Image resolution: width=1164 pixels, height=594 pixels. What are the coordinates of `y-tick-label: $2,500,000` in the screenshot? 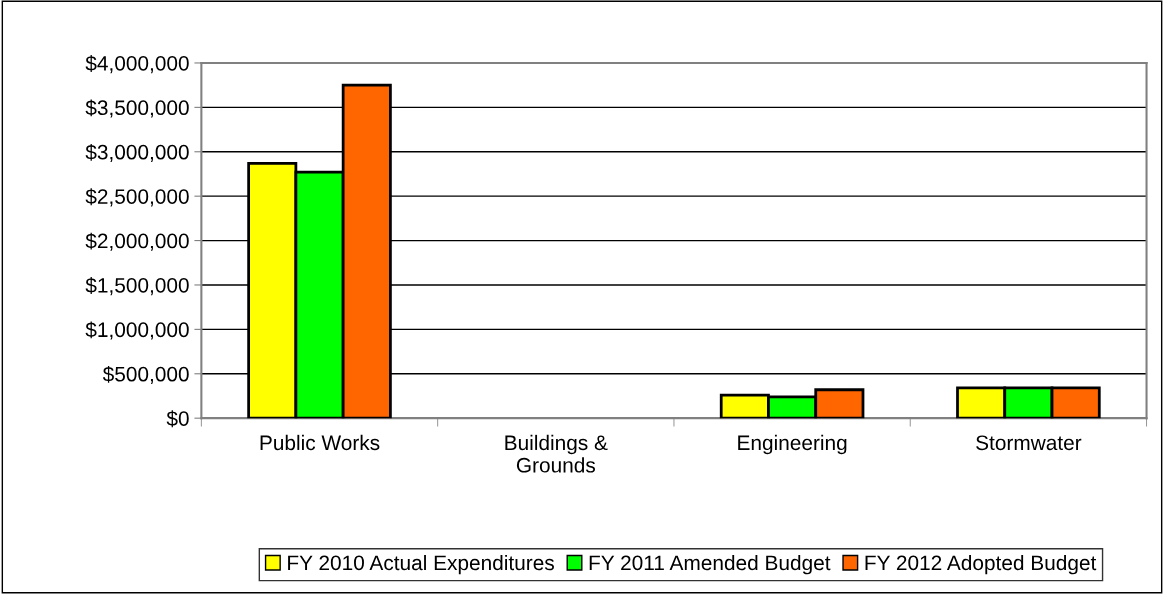 It's located at (137, 197).